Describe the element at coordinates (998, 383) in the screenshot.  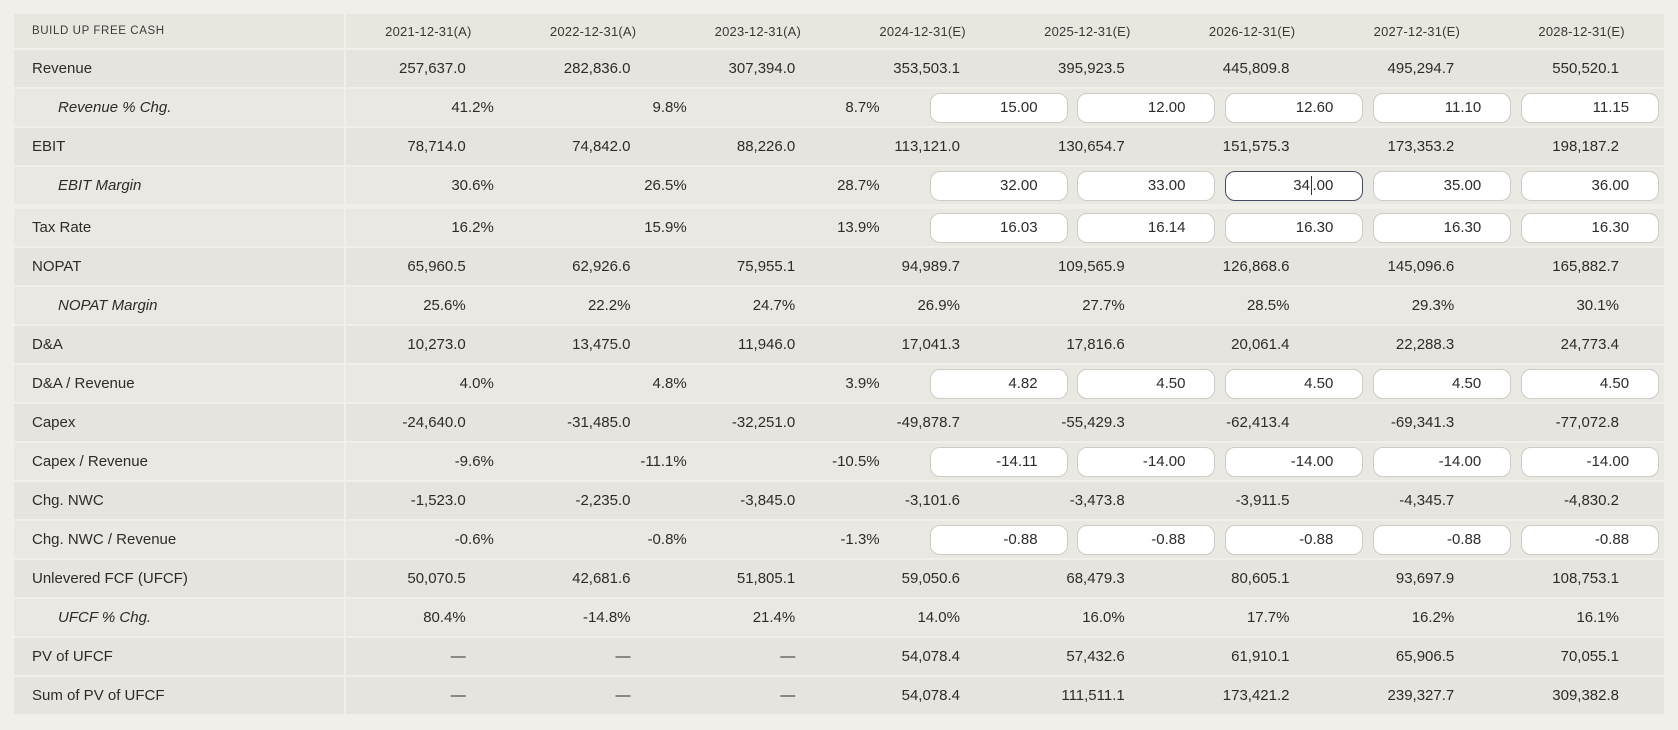
I see `assumption-input: 4.82` at that location.